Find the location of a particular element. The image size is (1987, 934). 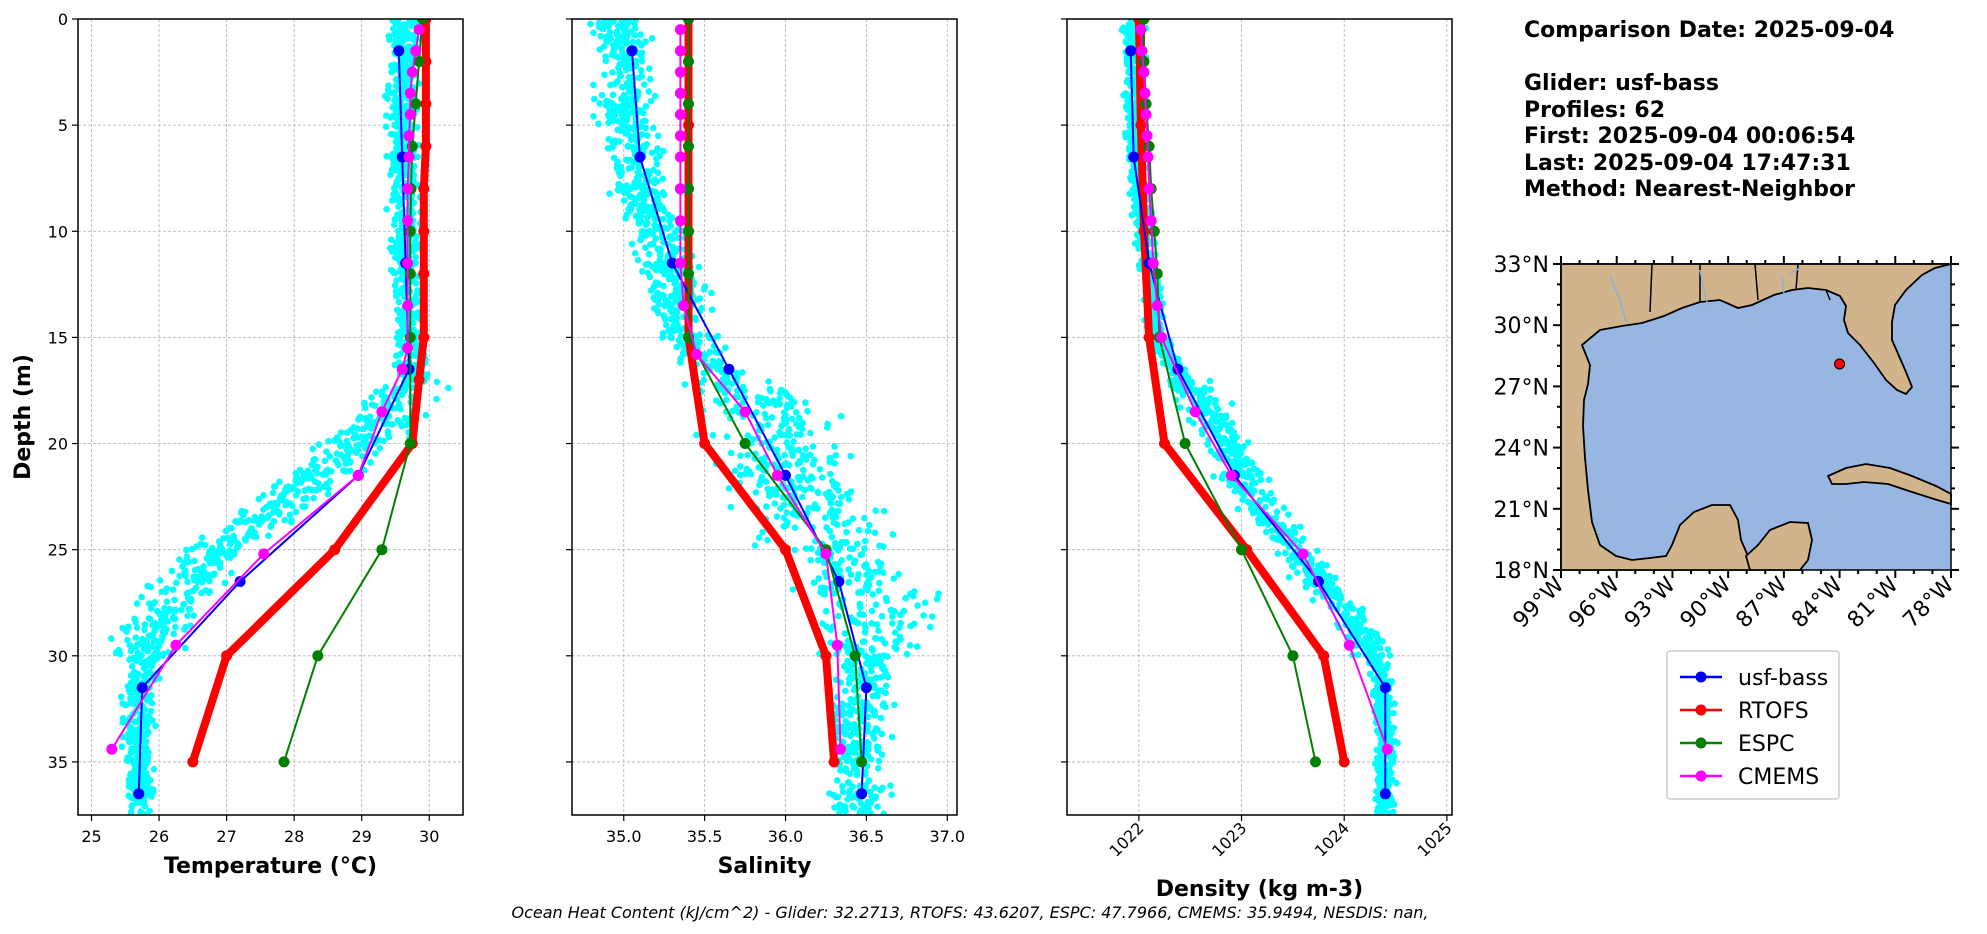

y-tick-label: 35 is located at coordinates (58, 762).